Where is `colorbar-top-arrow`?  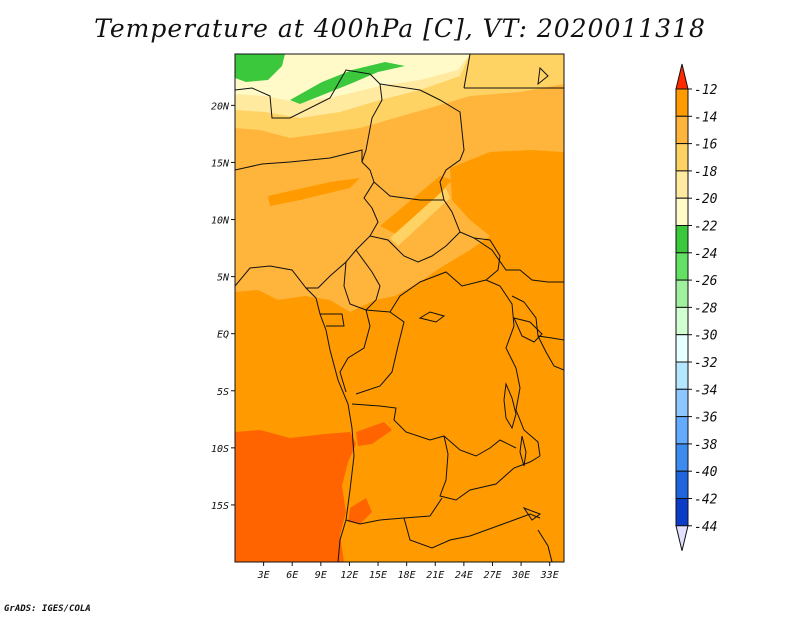 colorbar-top-arrow is located at coordinates (682, 76).